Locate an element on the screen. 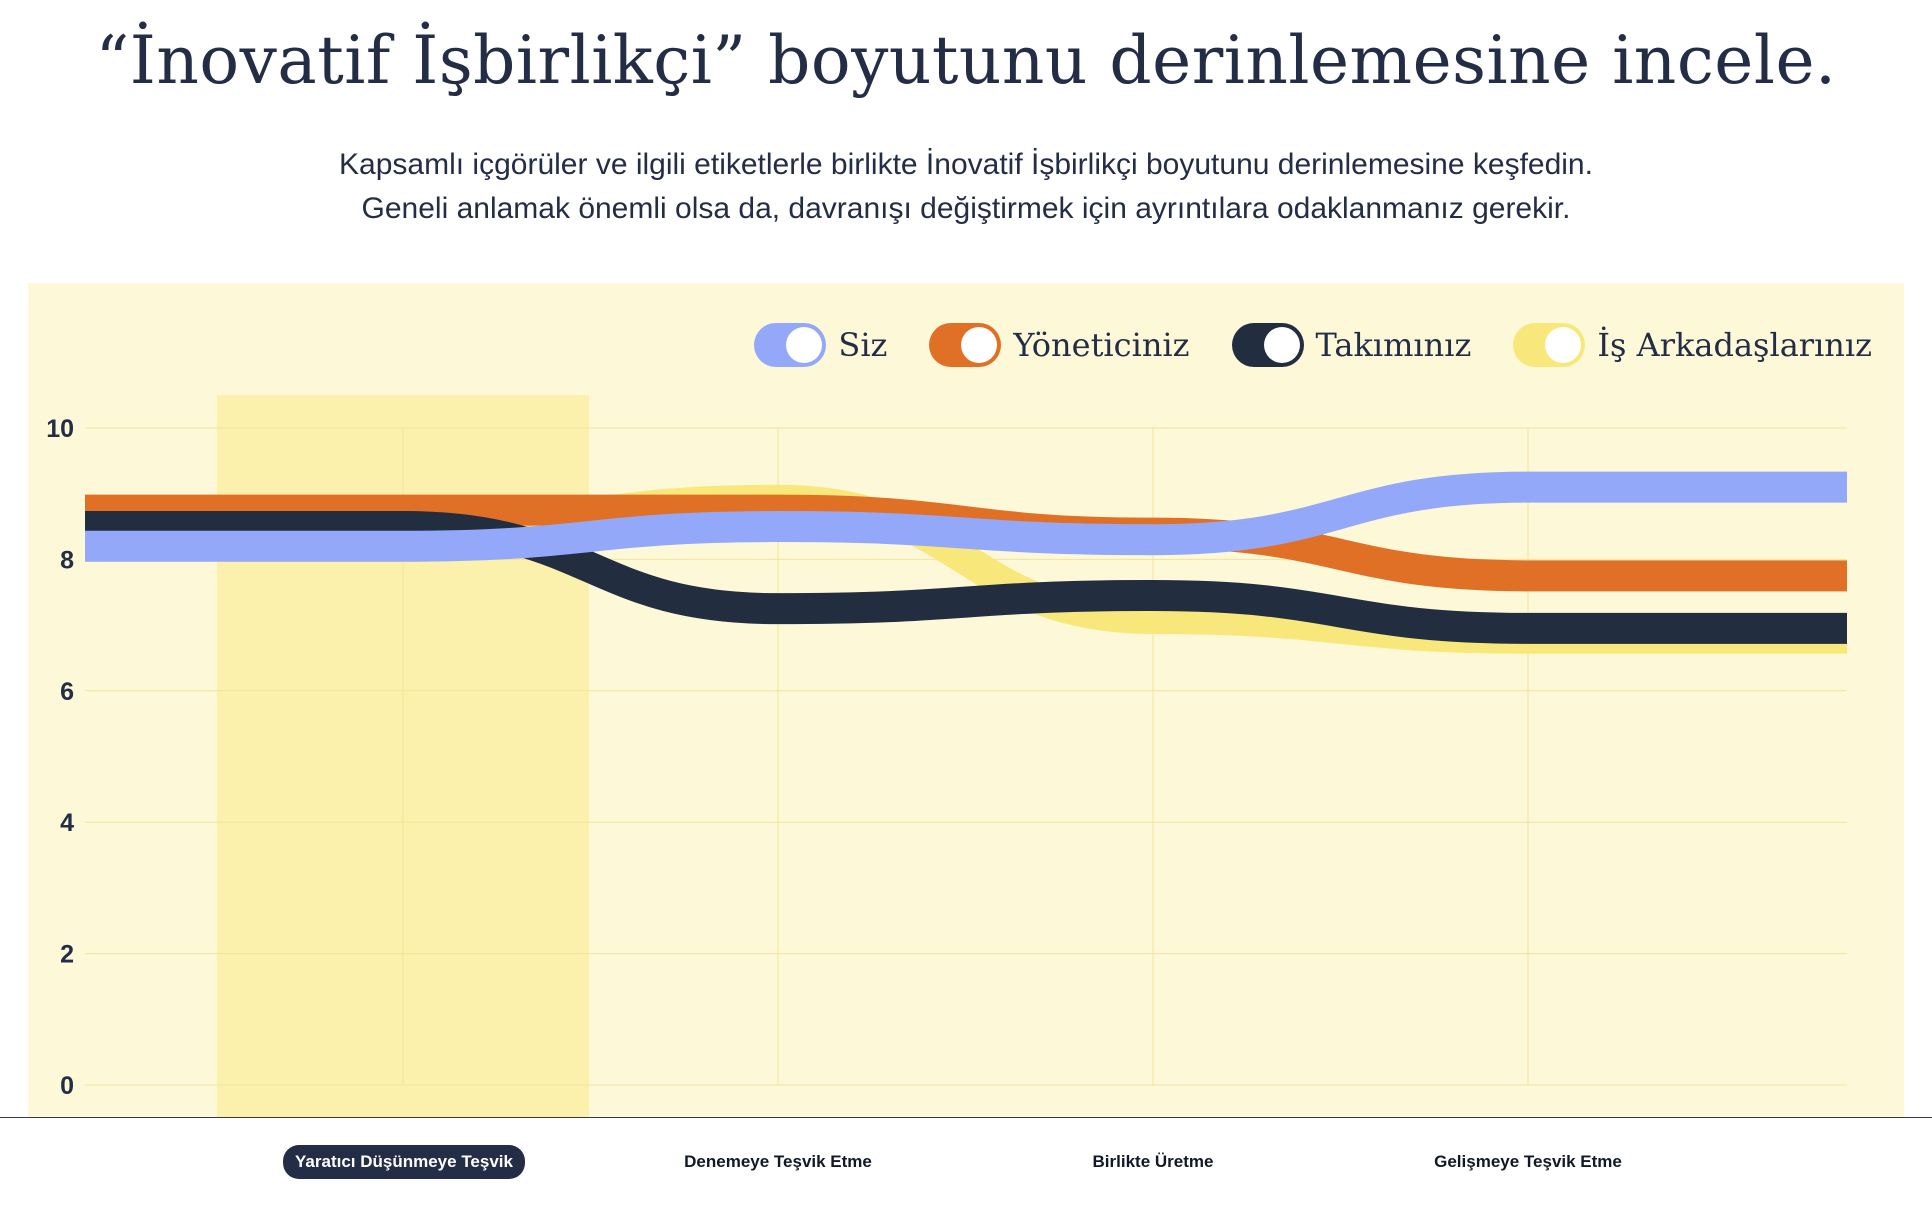  y-tick-label: 10 is located at coordinates (60, 429).